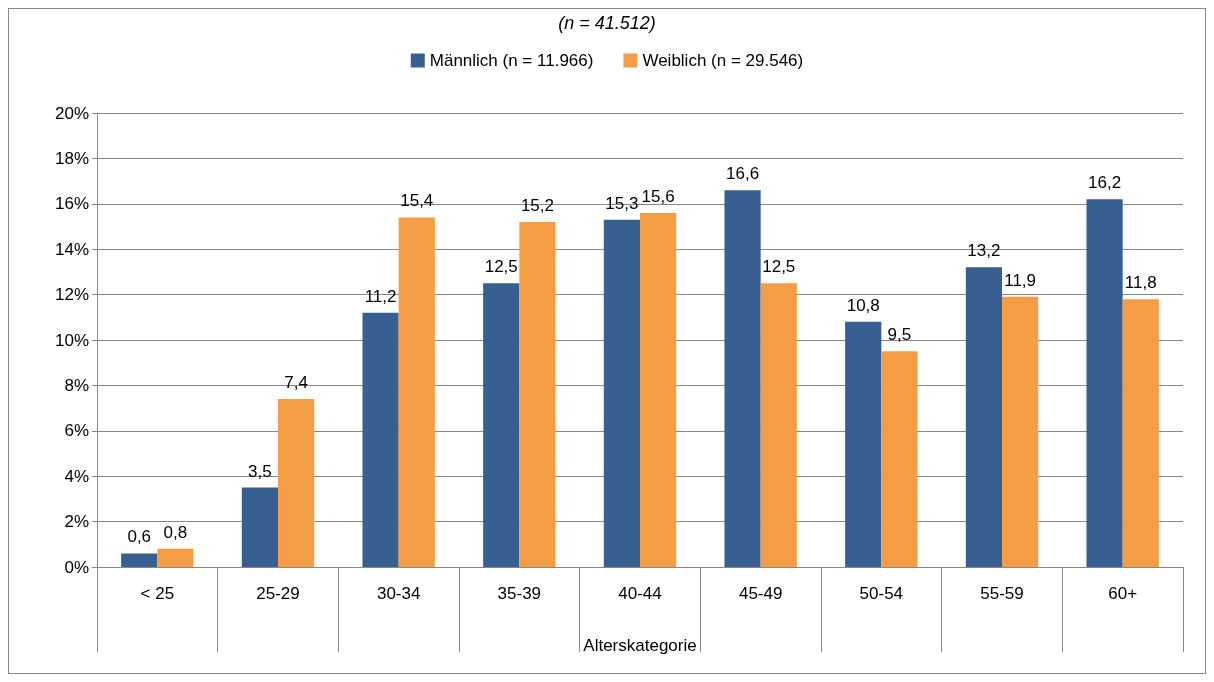  I want to click on x-tick-label: < 25, so click(157, 593).